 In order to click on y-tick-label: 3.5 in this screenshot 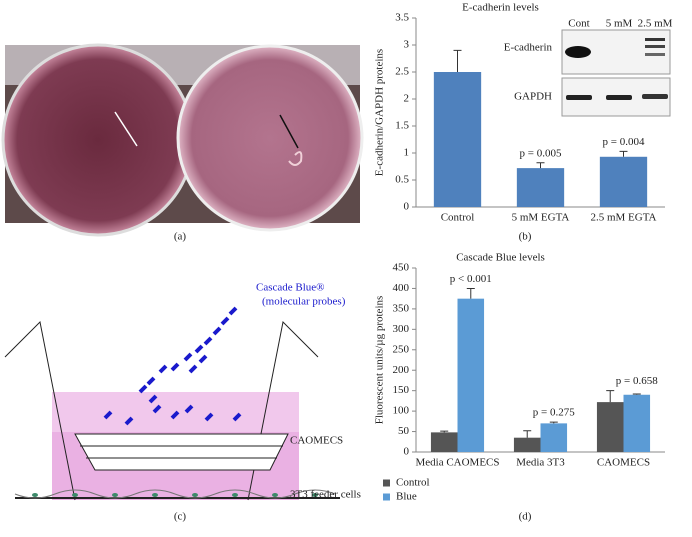, I will do `click(402, 18)`.